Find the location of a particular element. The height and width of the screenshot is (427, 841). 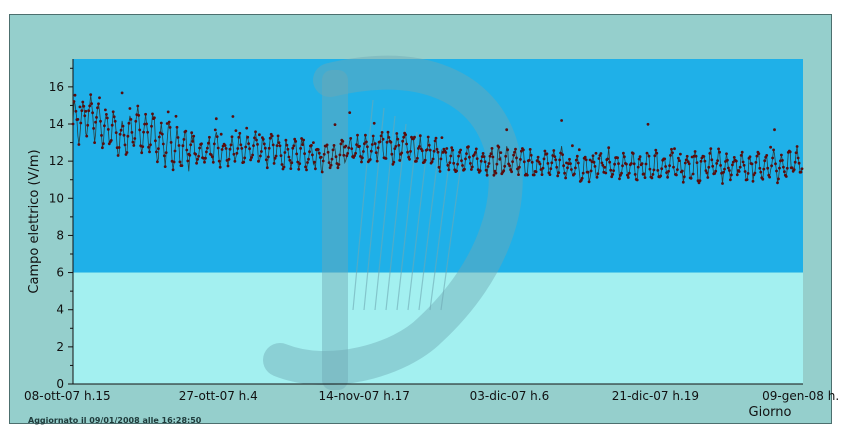

y-tick-label: 12 is located at coordinates (56, 161).